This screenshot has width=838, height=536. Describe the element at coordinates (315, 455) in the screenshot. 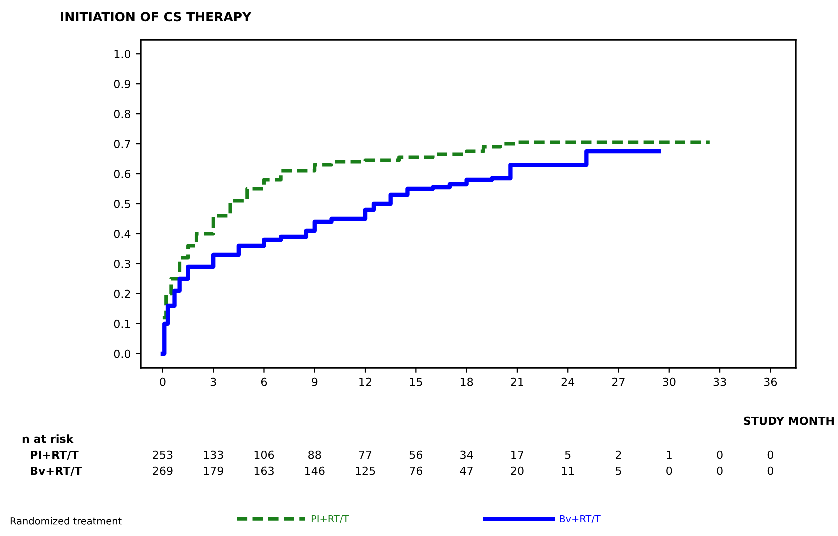

I see `text: 88` at that location.